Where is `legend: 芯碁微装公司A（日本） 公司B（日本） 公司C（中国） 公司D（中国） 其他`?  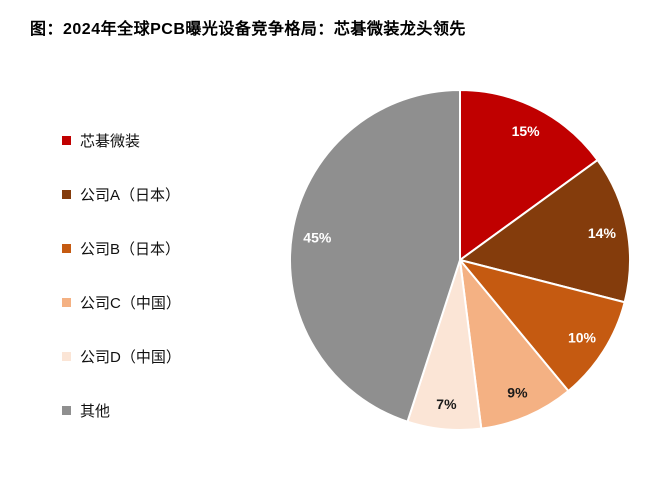
legend: 芯碁微装公司A（日本） 公司B（日本） 公司C（中国） 公司D（中国） 其他 is located at coordinates (121, 275).